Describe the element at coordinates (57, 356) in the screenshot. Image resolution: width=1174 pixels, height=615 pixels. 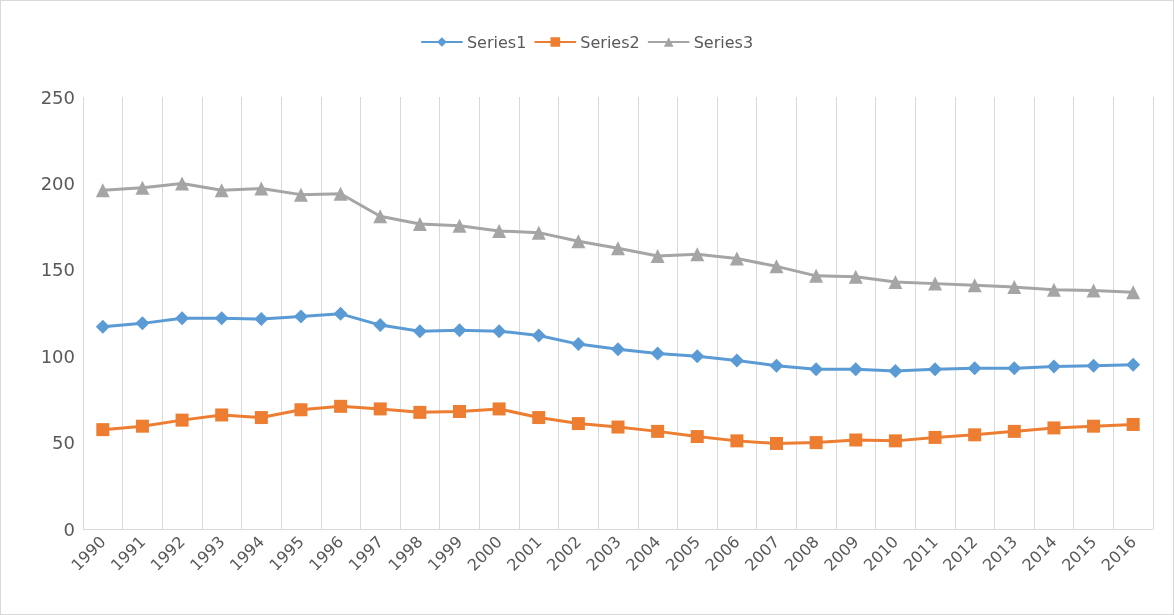
I see `y-tick-label: 100` at that location.